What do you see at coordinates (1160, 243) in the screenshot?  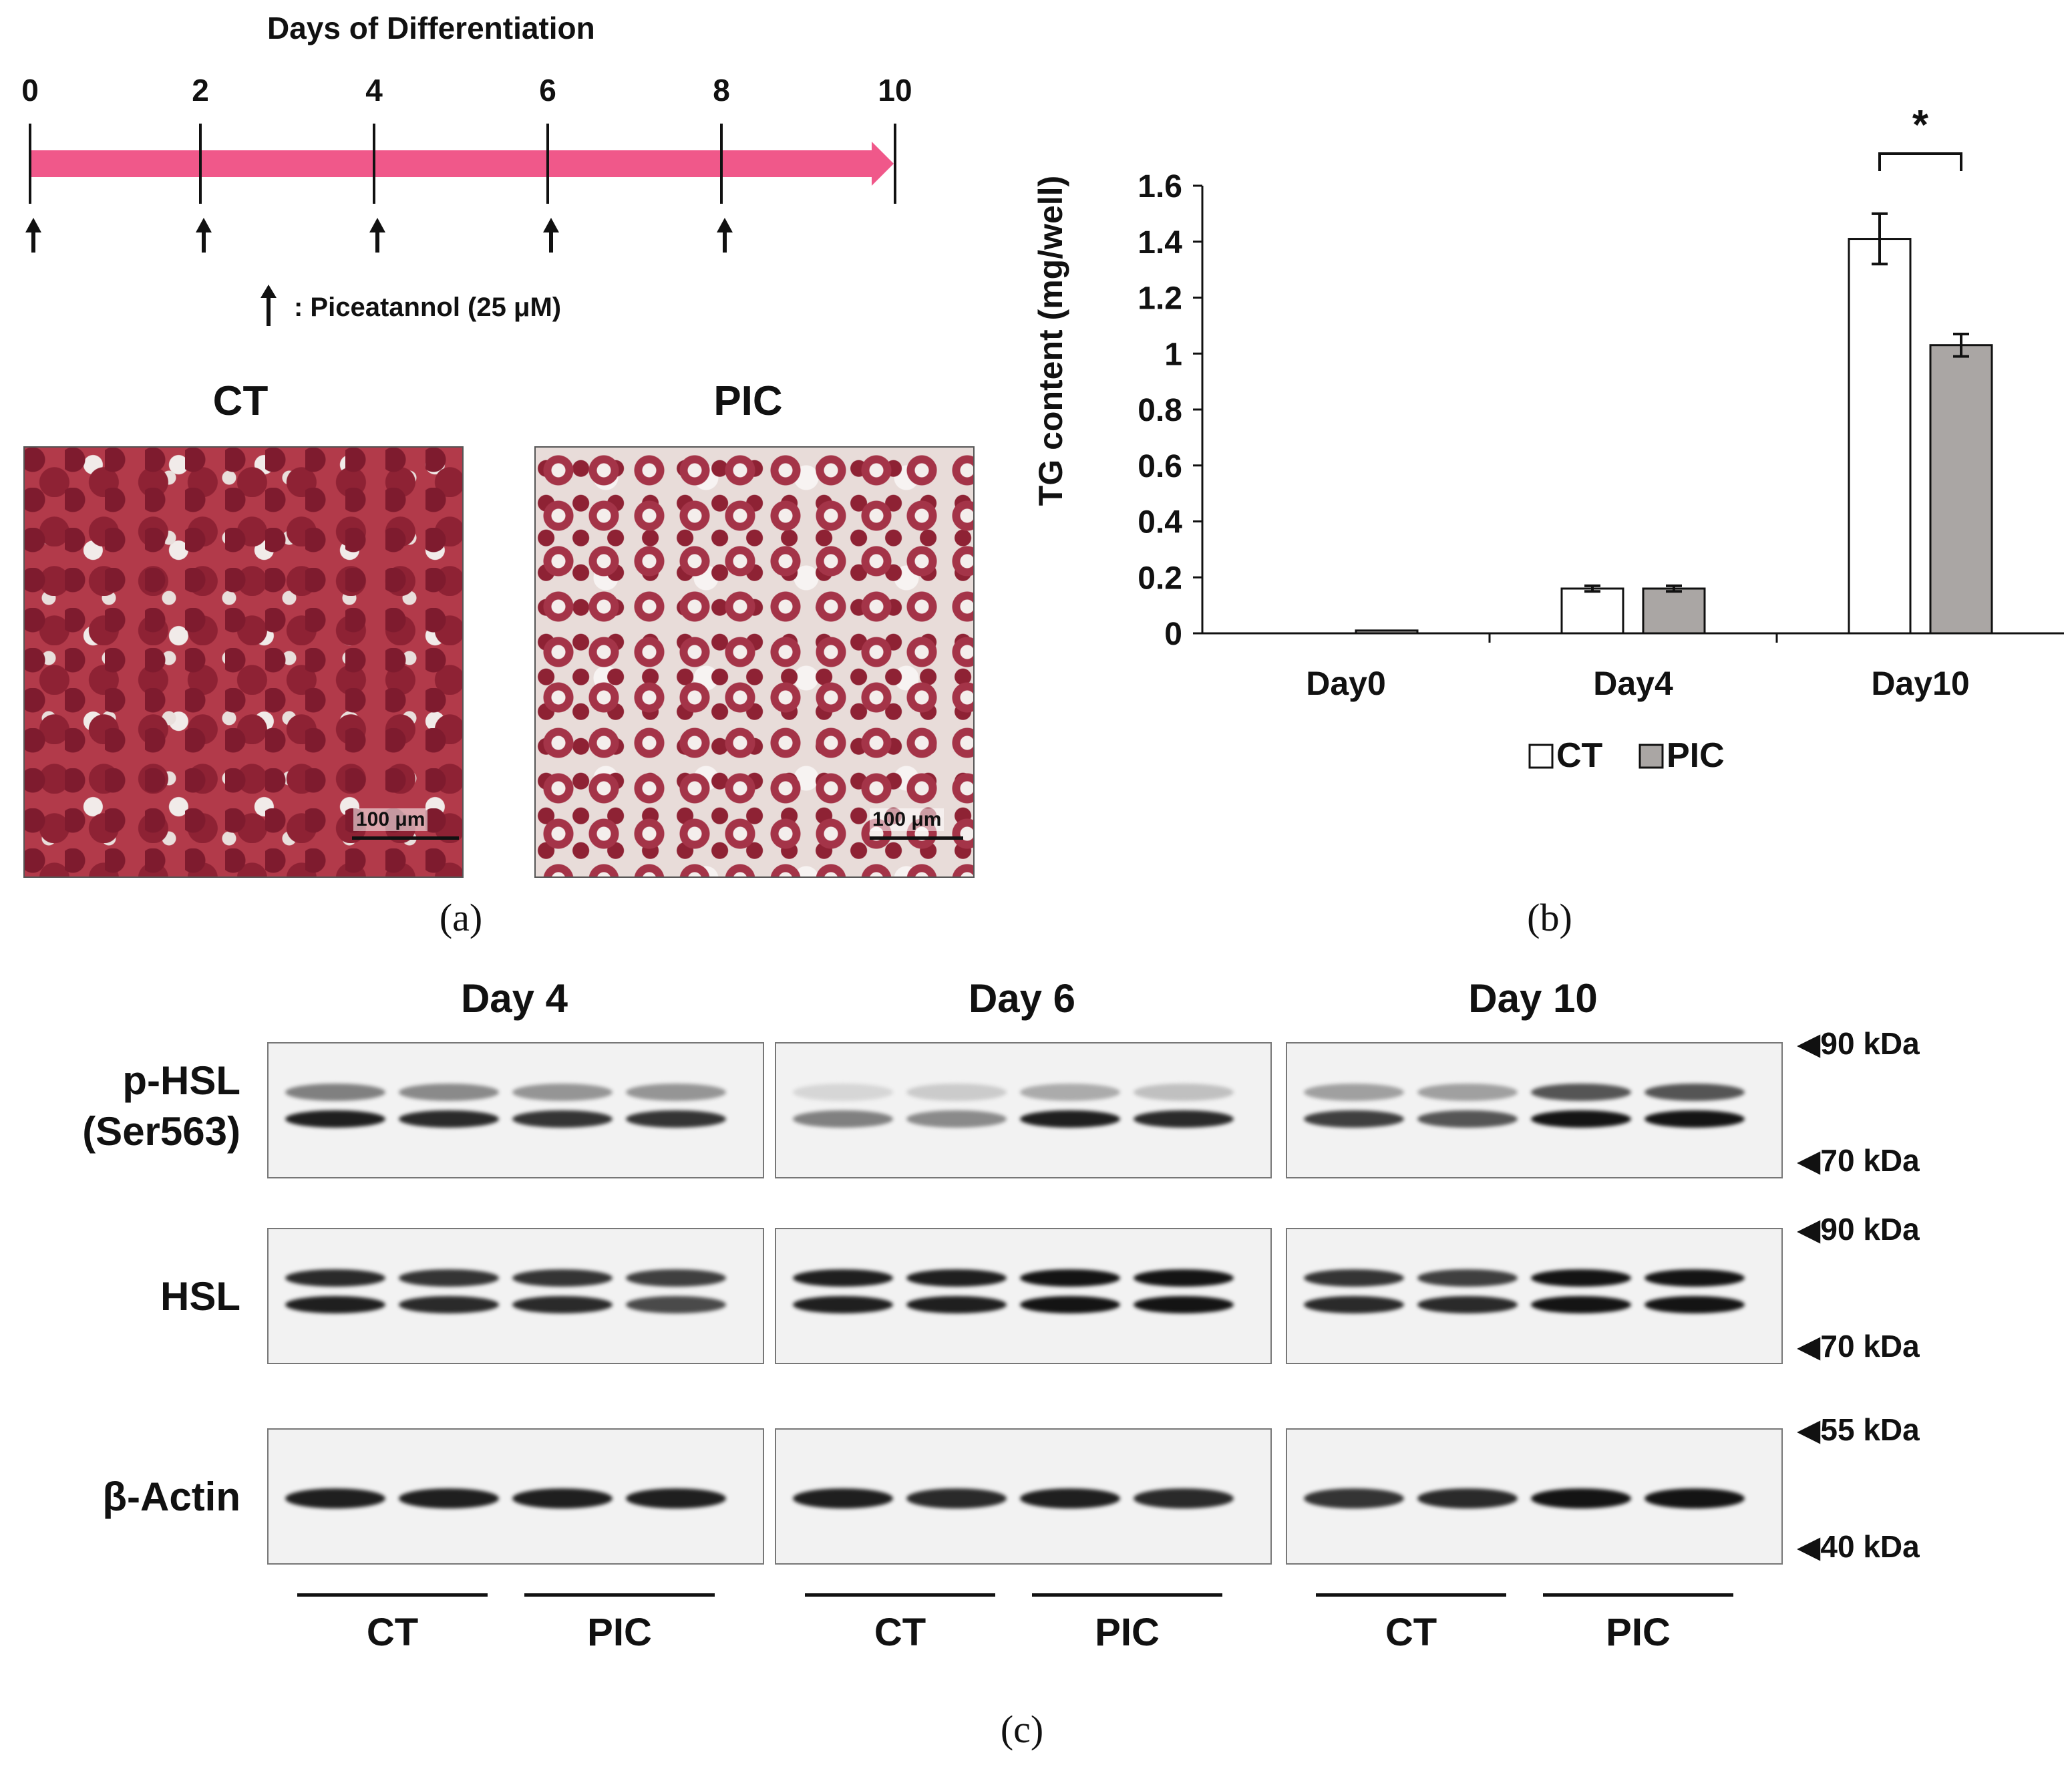 I see `y-tick-label: 1.4` at bounding box center [1160, 243].